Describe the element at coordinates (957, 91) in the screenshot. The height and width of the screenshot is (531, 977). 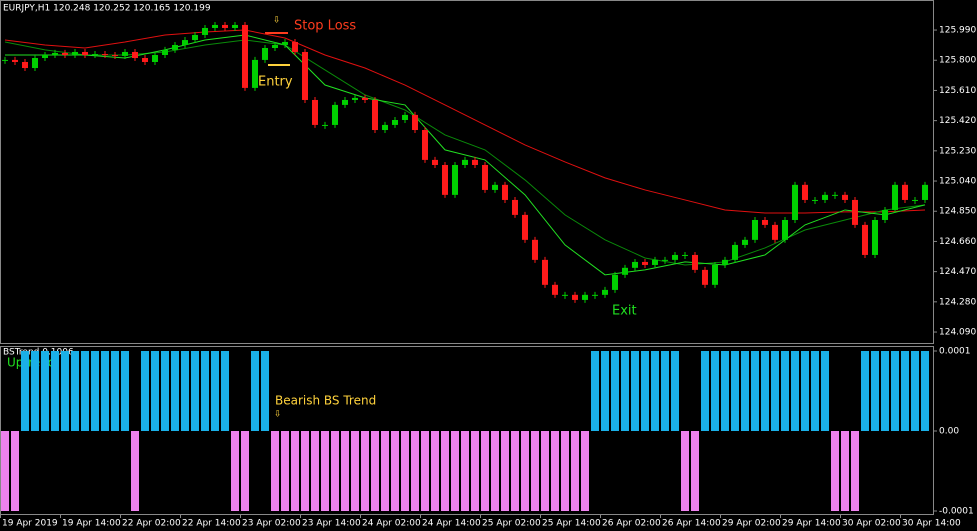
I see `y-tick-label: 125.610` at that location.